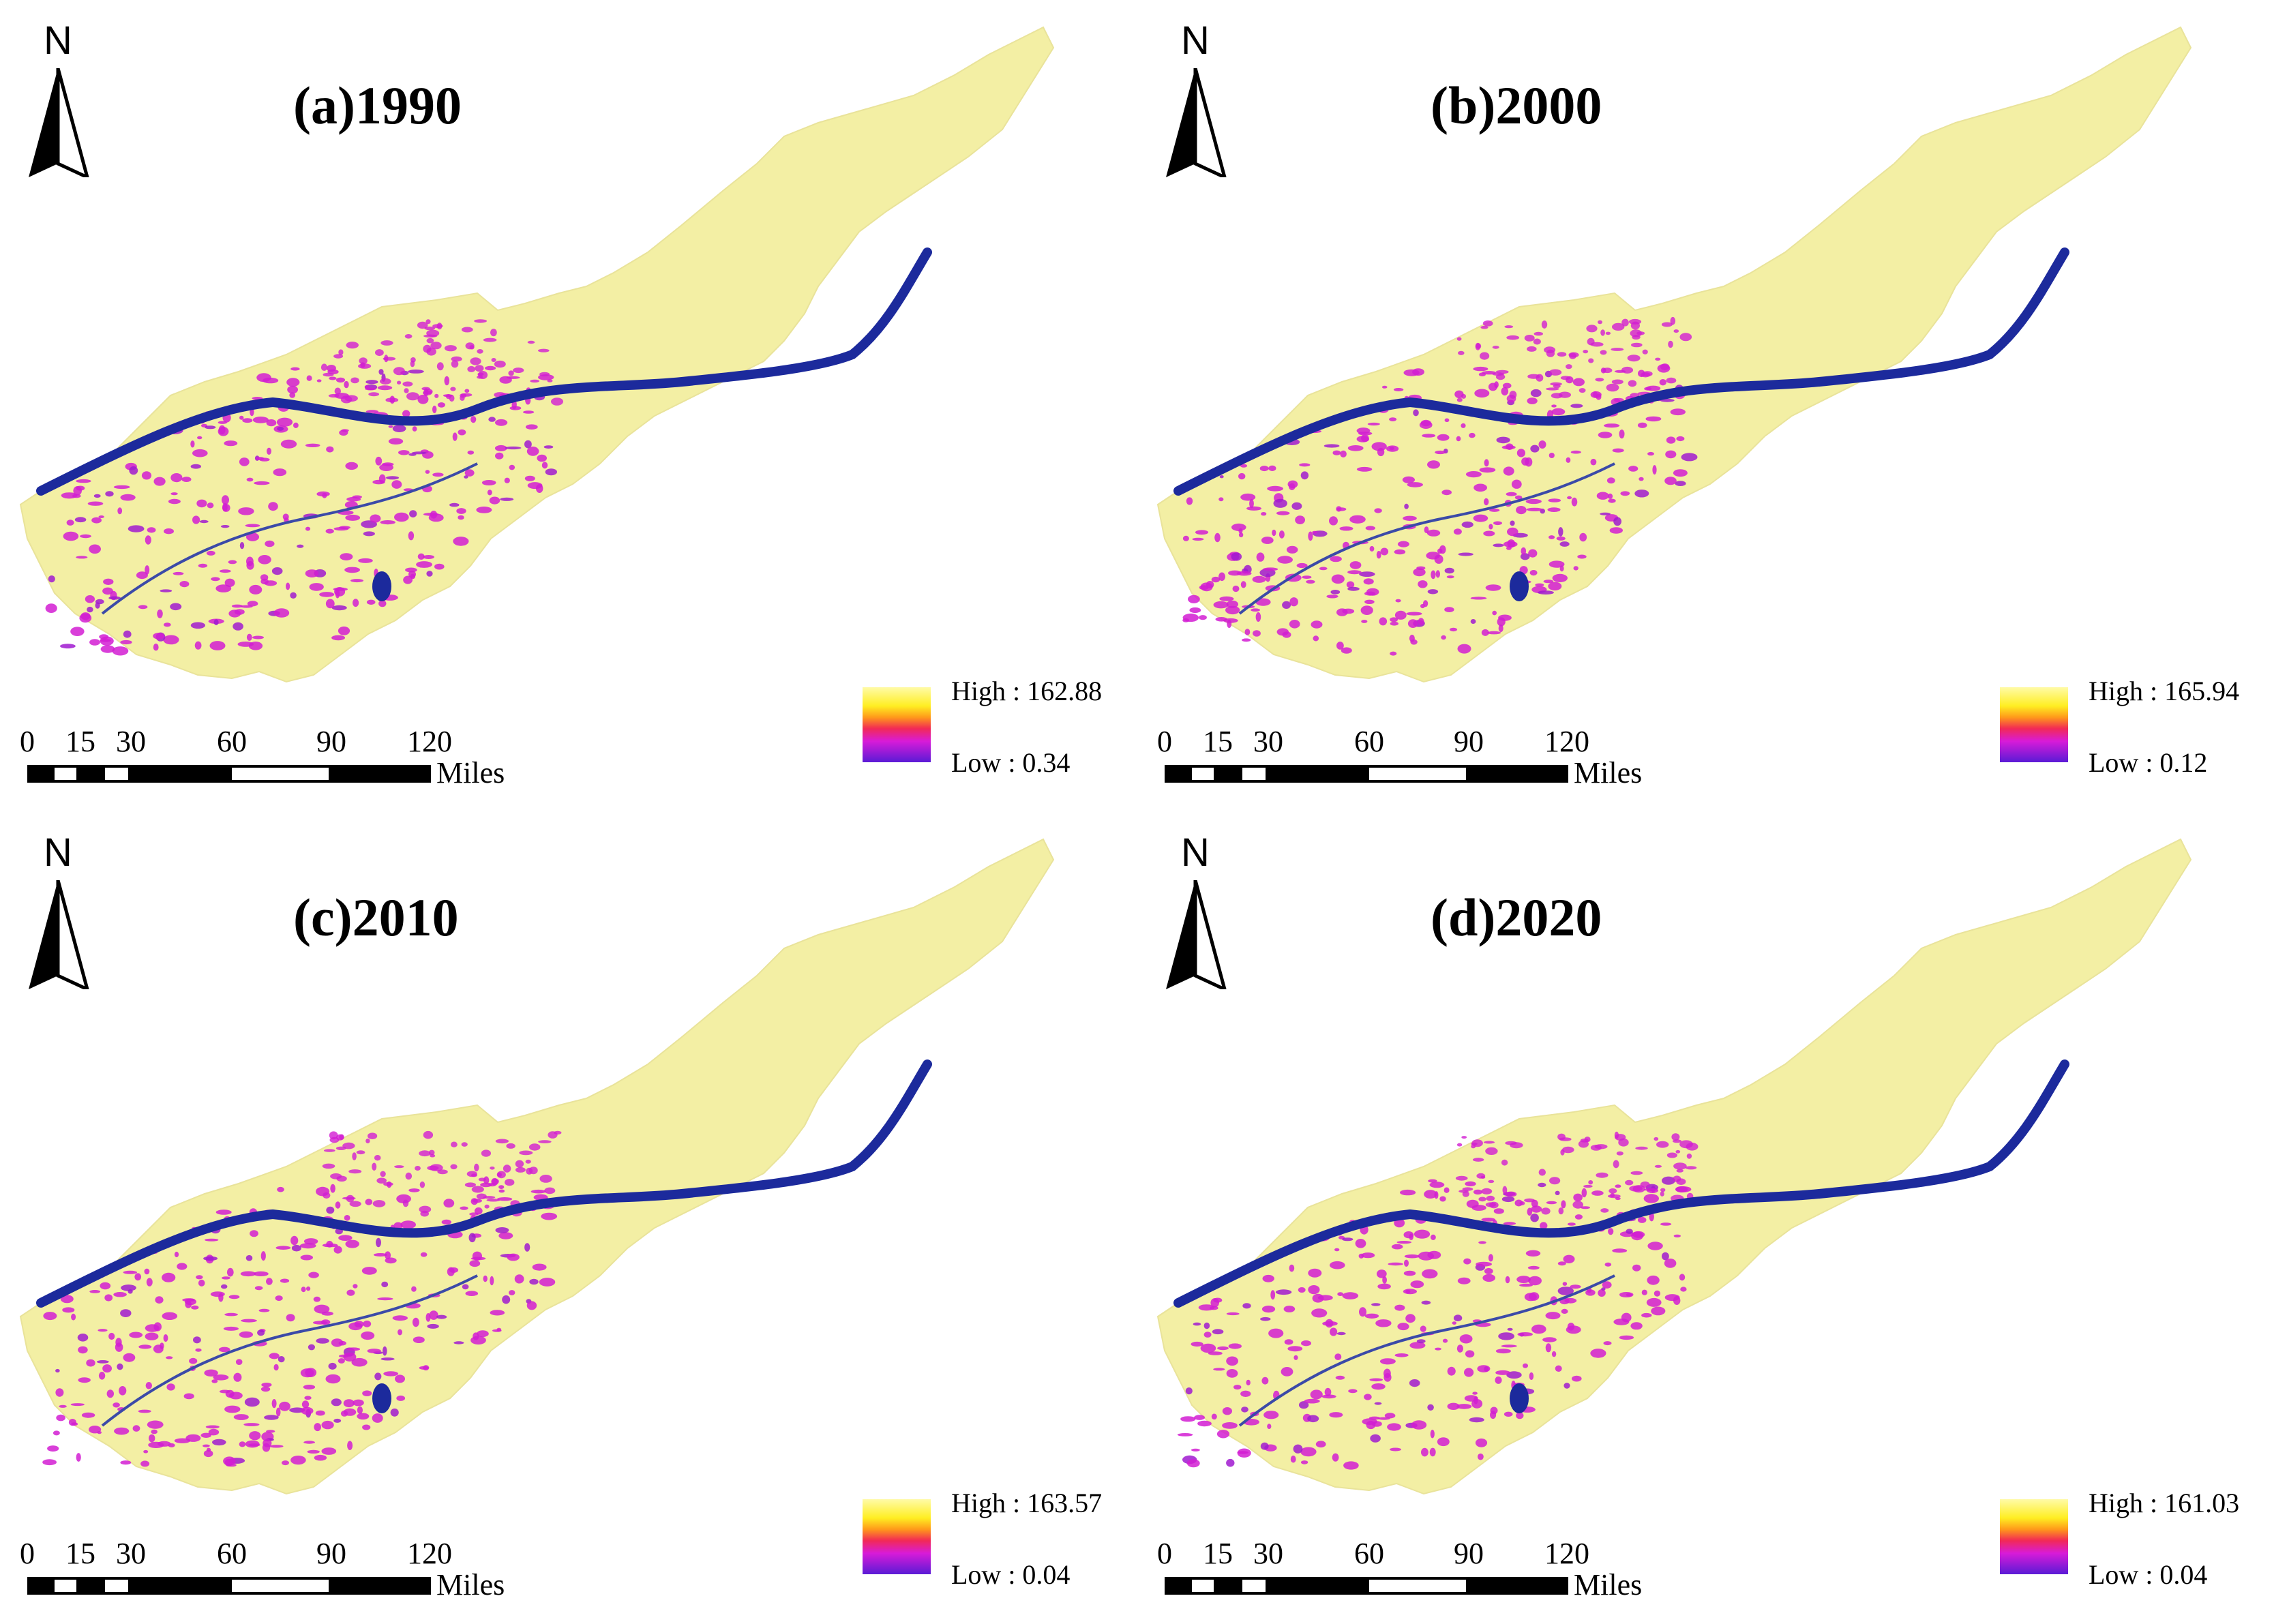 This screenshot has height=1624, width=2274. I want to click on low-value-patches, so click(1440, 486).